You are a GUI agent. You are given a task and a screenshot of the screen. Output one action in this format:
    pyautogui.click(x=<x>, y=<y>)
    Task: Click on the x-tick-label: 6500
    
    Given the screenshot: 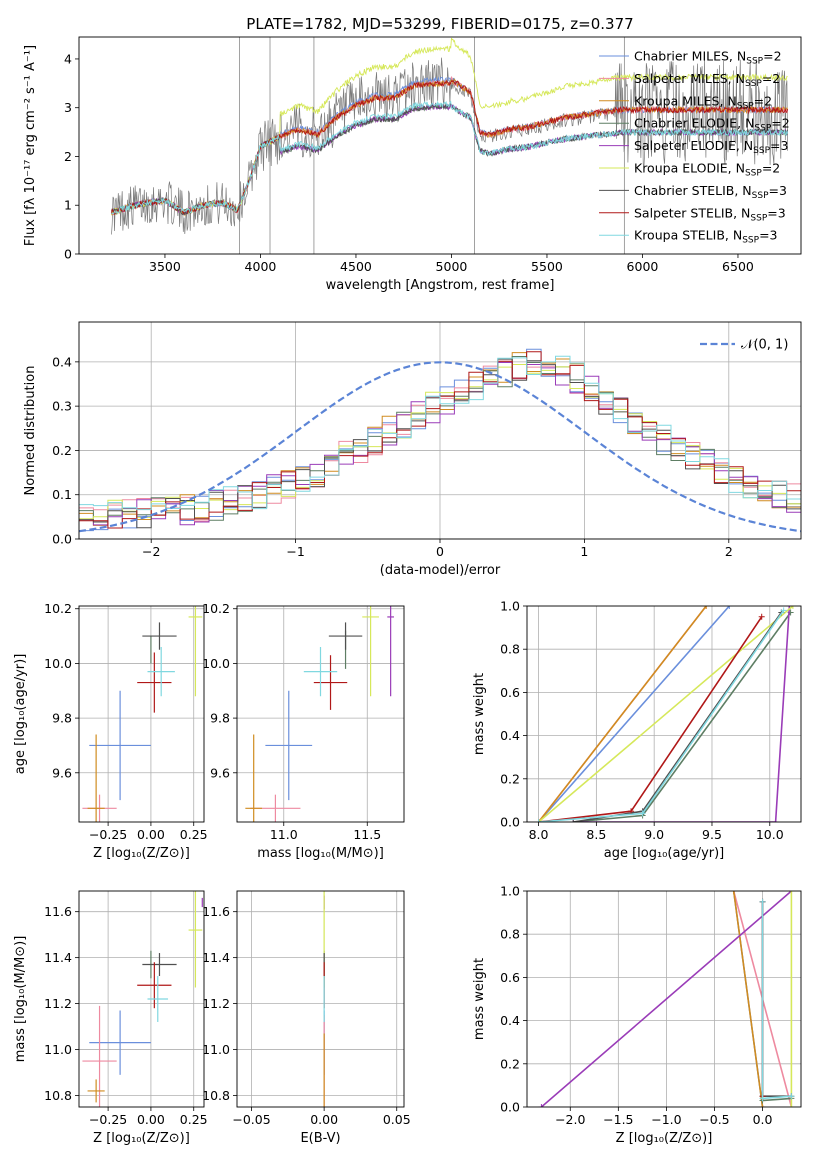 What is the action you would take?
    pyautogui.click(x=738, y=266)
    